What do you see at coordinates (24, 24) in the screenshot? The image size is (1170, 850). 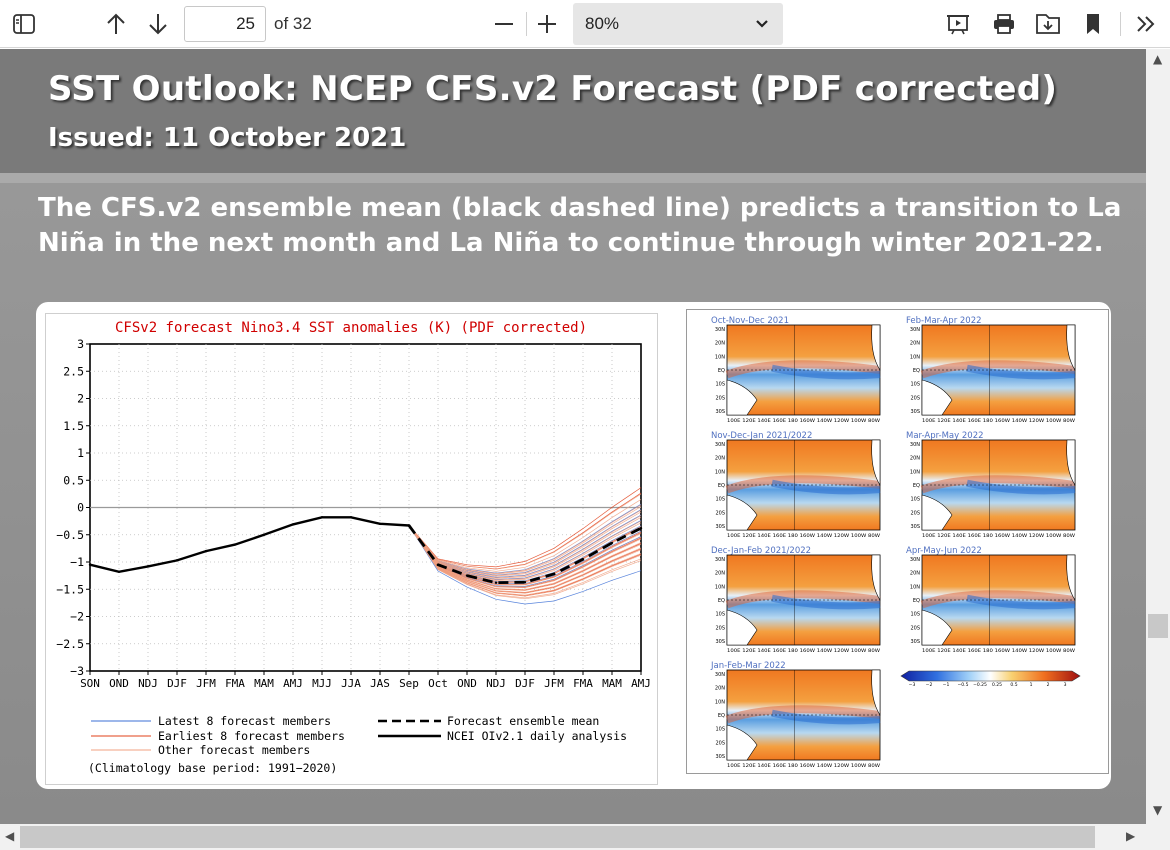 I see `sidebar-toggle-icon` at bounding box center [24, 24].